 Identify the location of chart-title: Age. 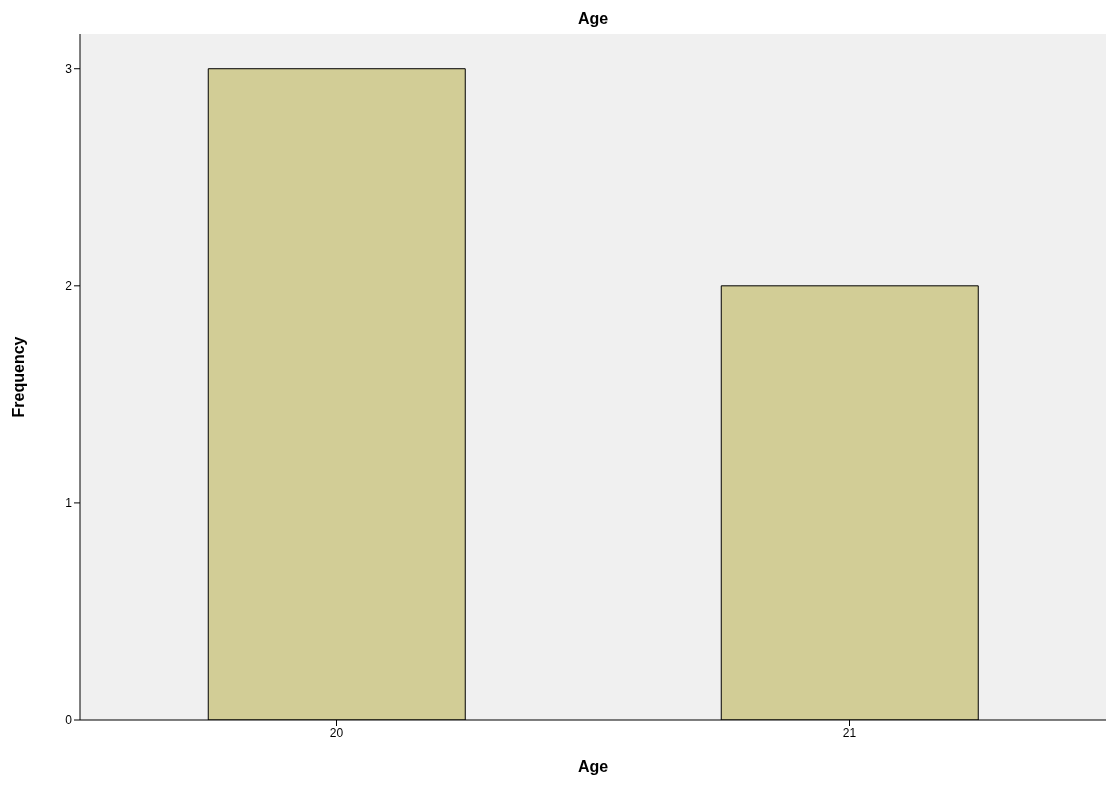
(593, 19).